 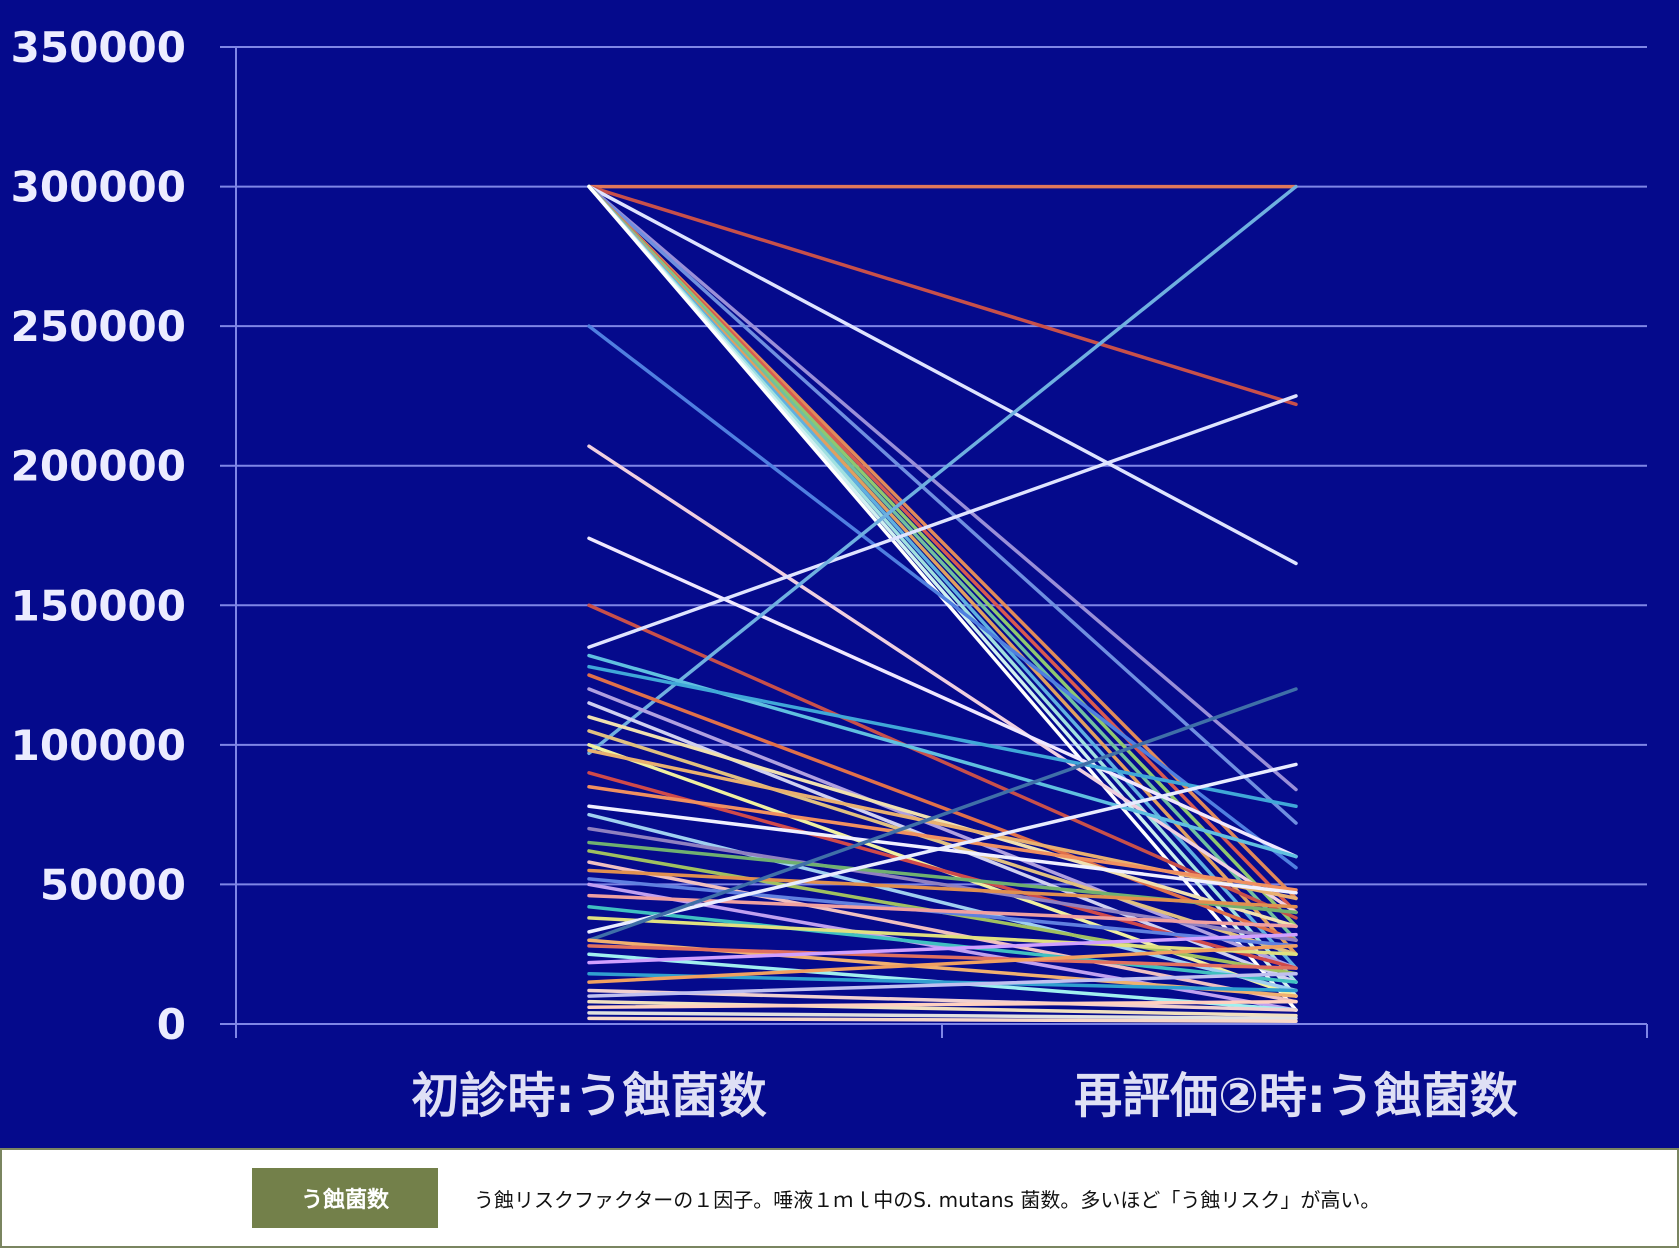 I want to click on y-tick-label: 50000, so click(x=113, y=884).